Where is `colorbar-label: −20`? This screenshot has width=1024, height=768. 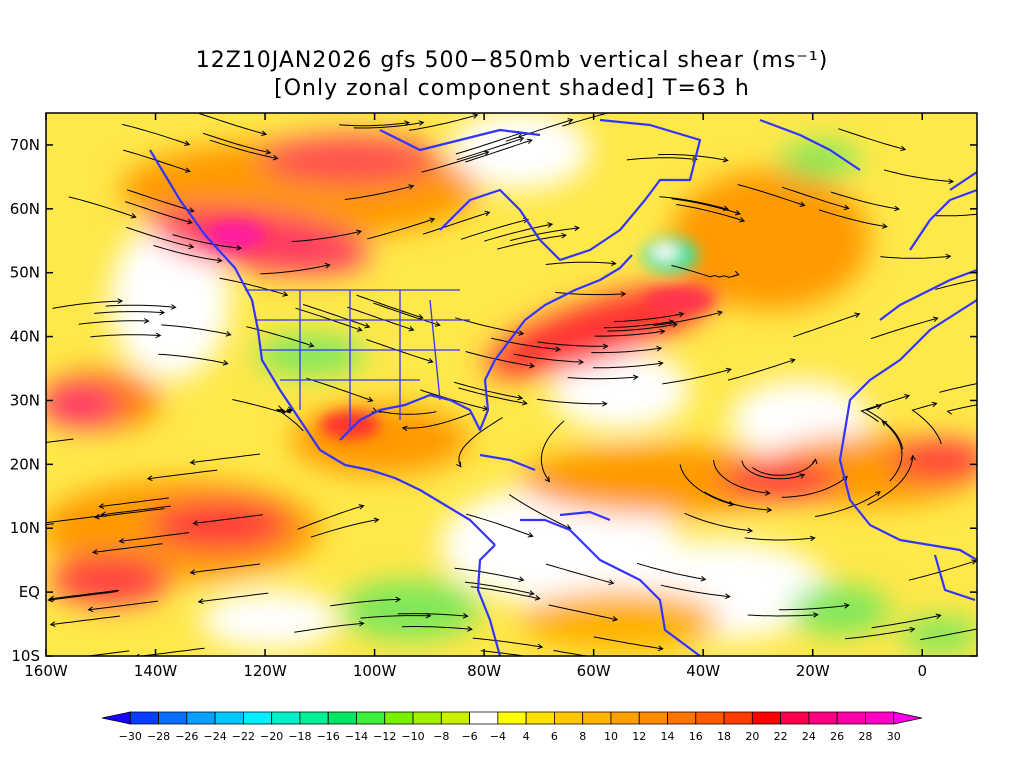 colorbar-label: −20 is located at coordinates (271, 736).